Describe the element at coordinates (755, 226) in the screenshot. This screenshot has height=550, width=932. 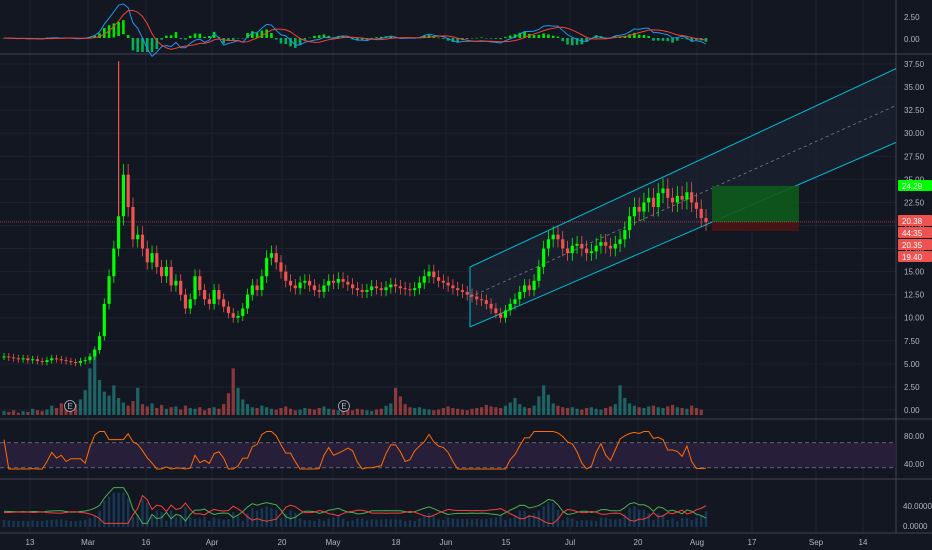
I see `stop-zone` at that location.